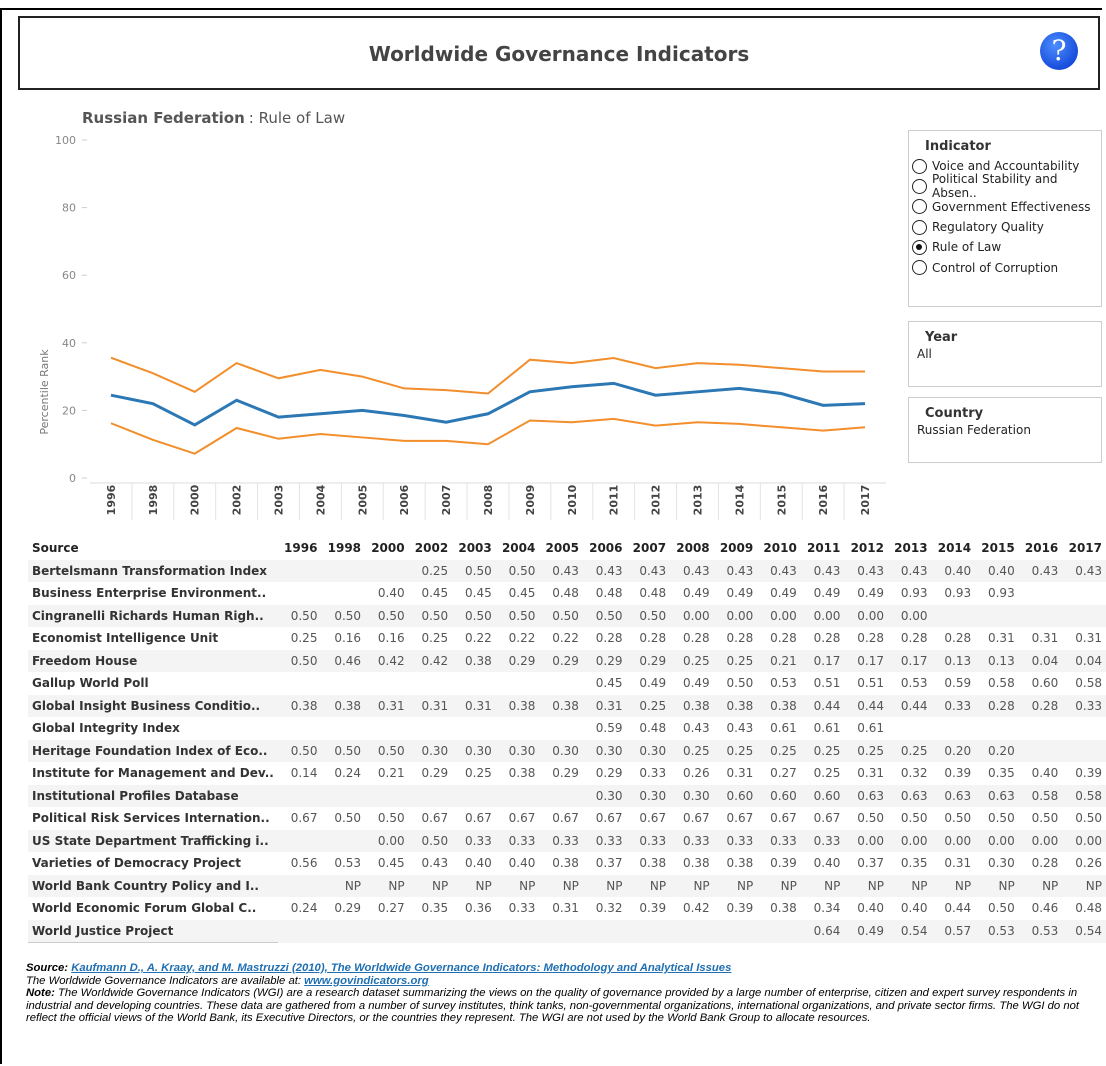  What do you see at coordinates (1005, 354) in the screenshot?
I see `year-filter: Year All` at bounding box center [1005, 354].